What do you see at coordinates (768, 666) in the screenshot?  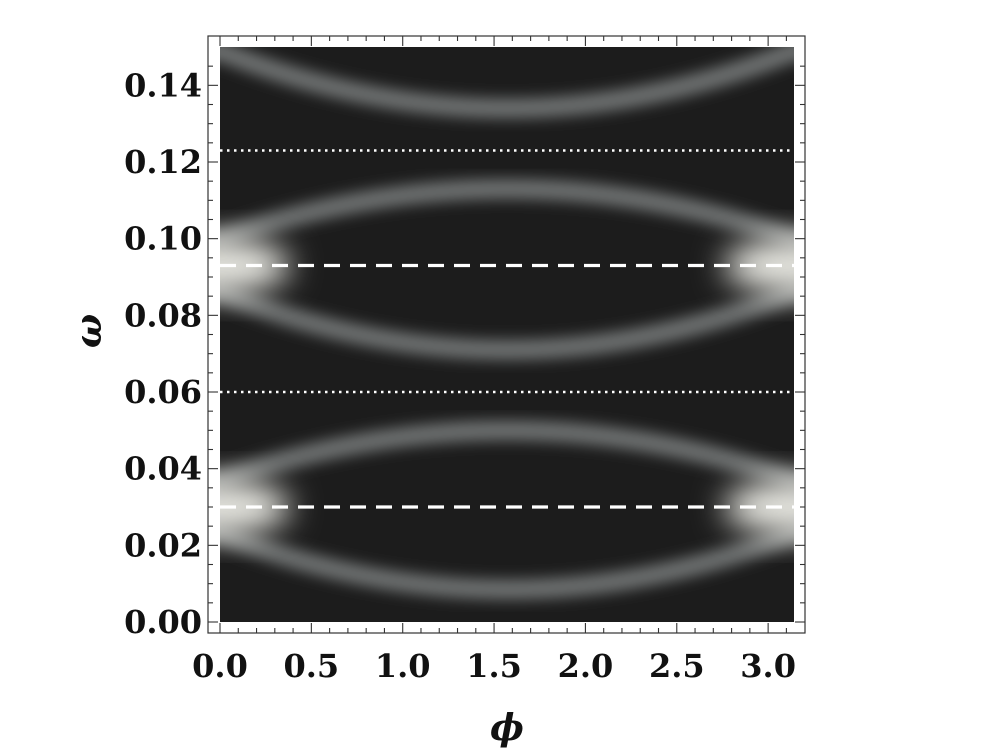 I see `x-tick-label: 3.0` at bounding box center [768, 666].